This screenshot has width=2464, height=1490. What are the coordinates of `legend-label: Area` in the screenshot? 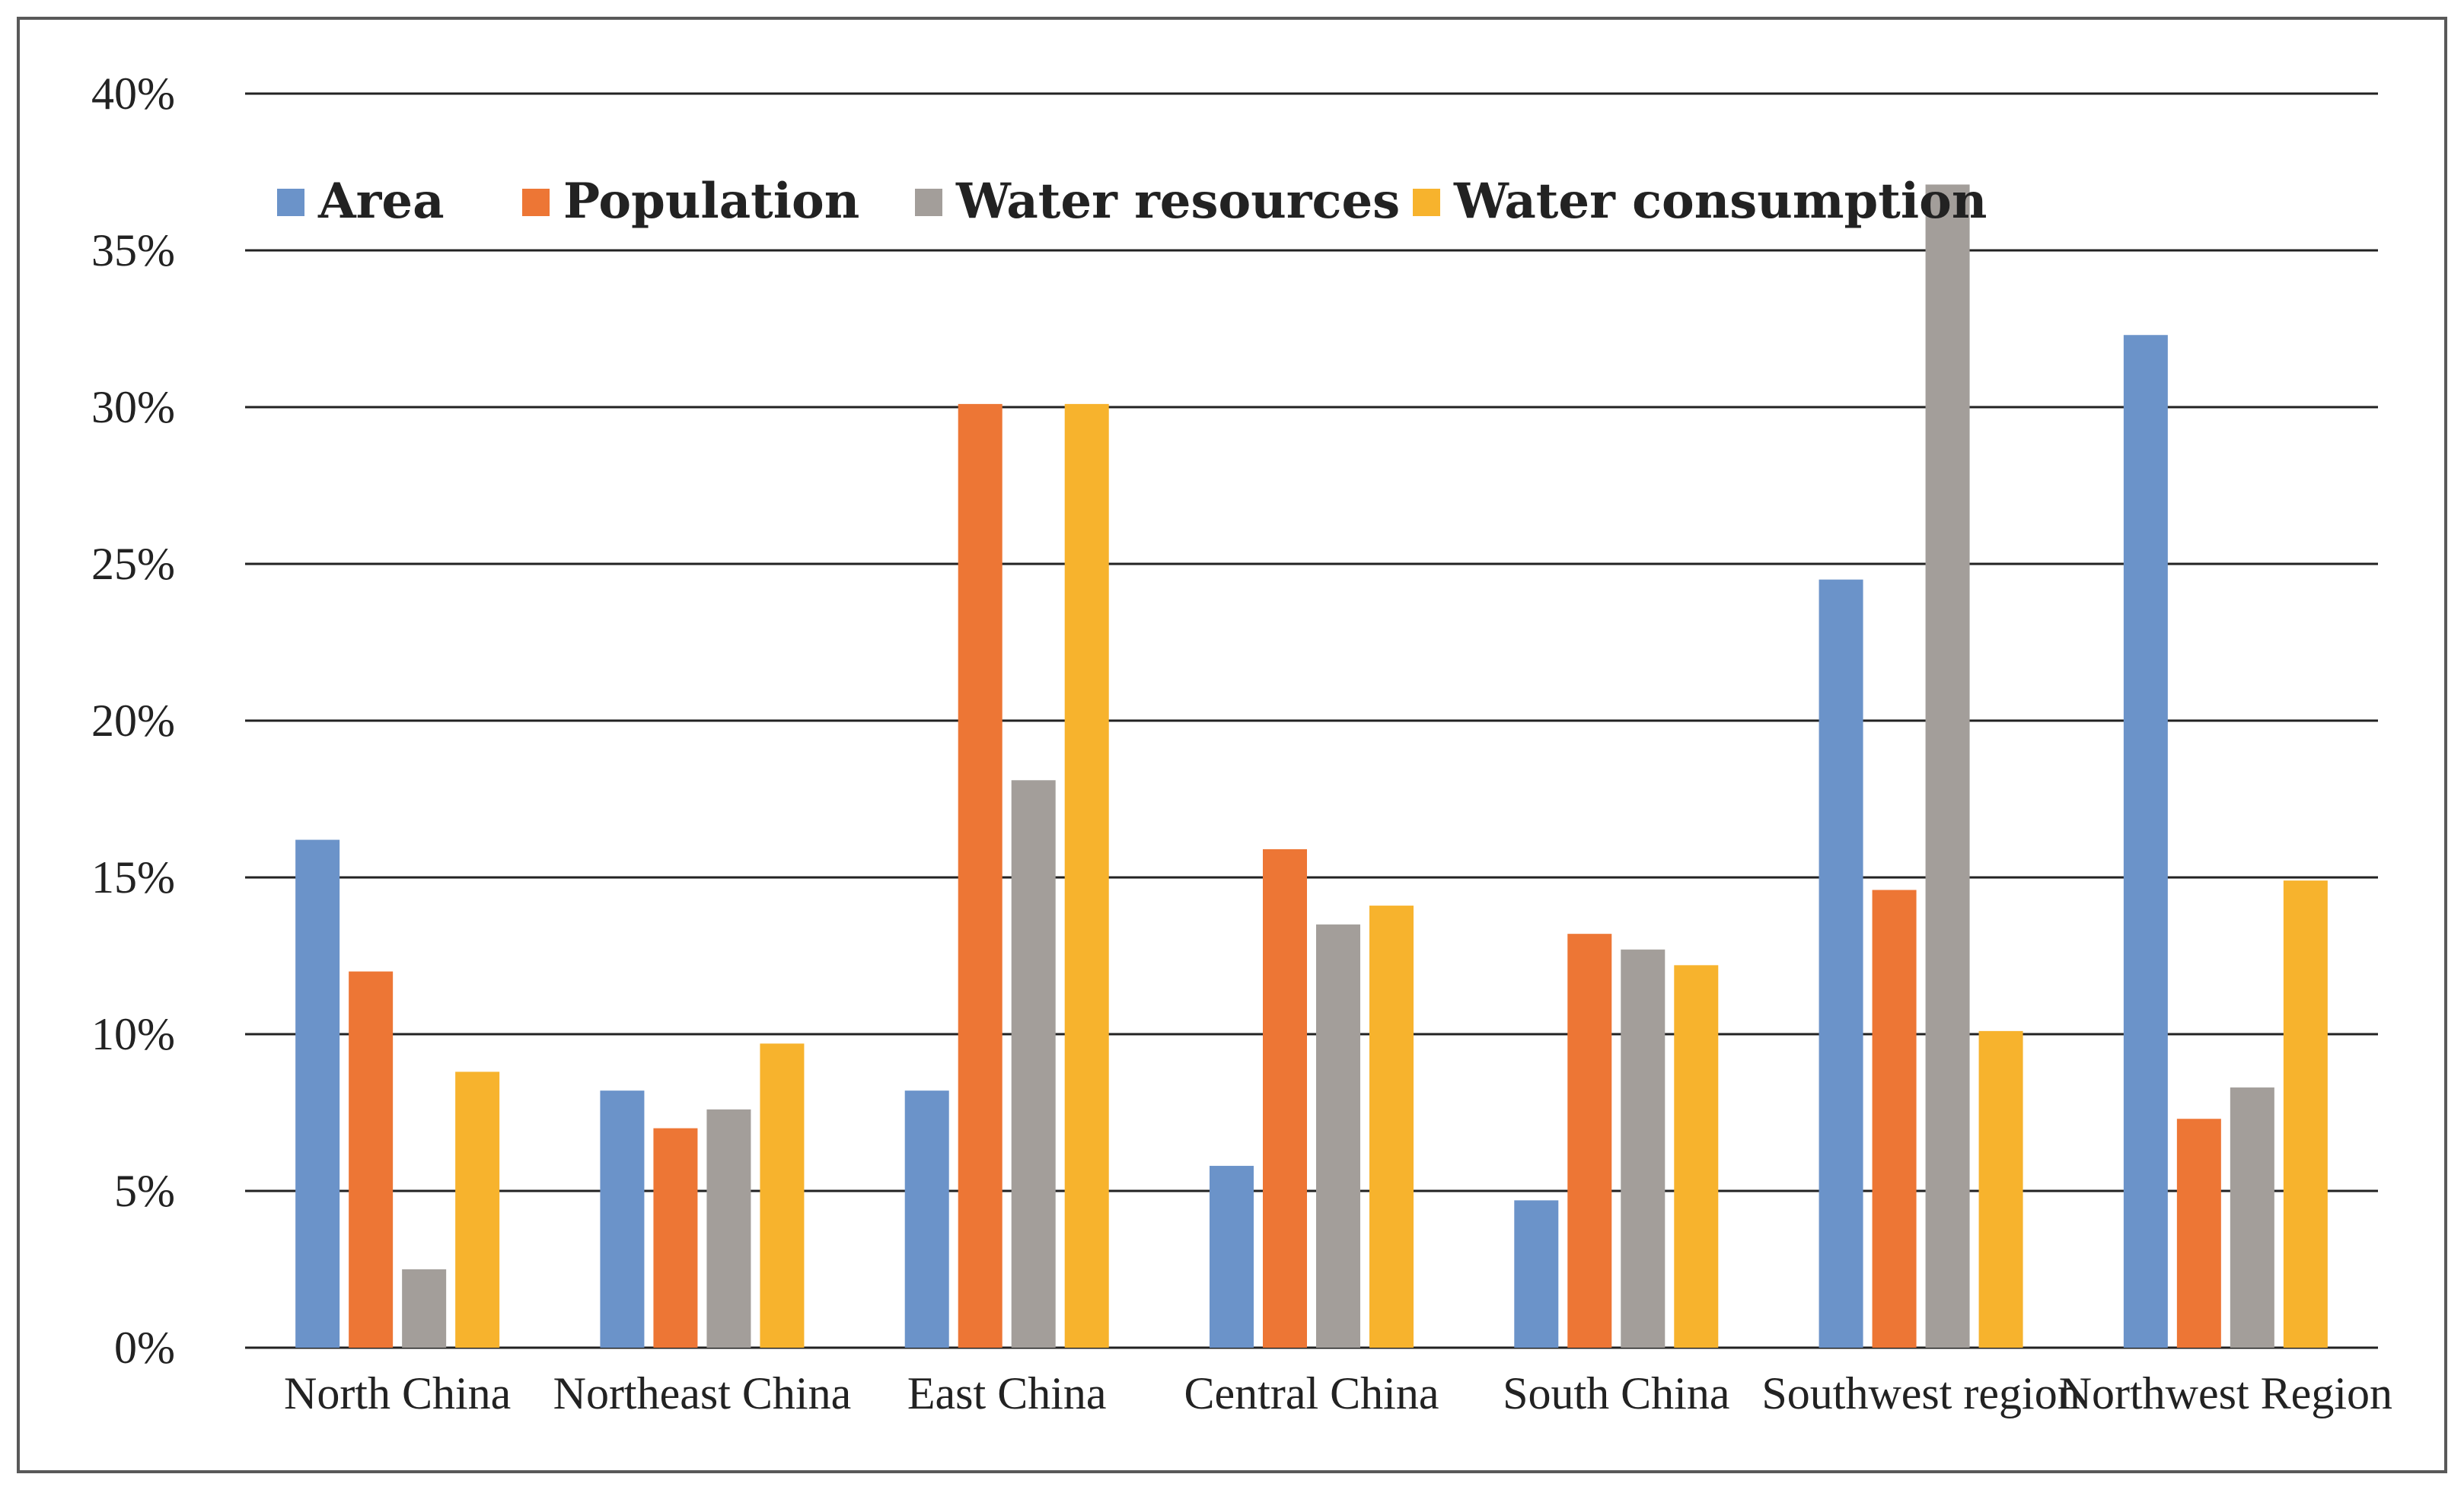 It's located at (381, 201).